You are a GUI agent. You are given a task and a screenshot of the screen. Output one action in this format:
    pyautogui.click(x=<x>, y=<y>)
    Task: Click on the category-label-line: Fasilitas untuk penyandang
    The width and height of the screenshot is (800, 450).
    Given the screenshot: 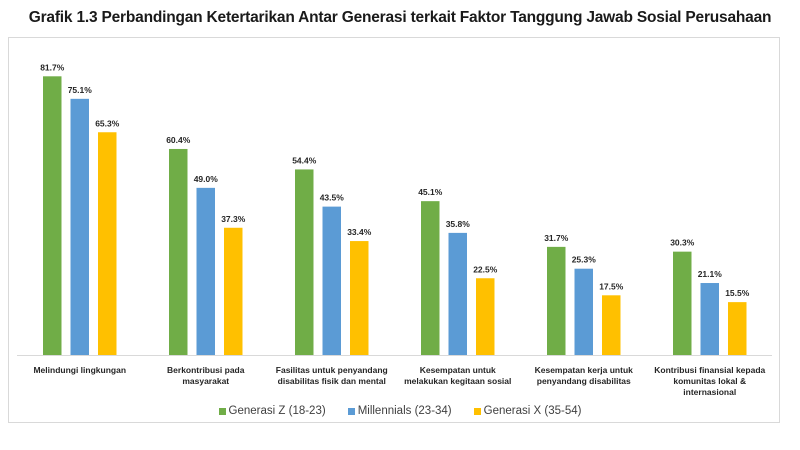 What is the action you would take?
    pyautogui.click(x=331, y=370)
    